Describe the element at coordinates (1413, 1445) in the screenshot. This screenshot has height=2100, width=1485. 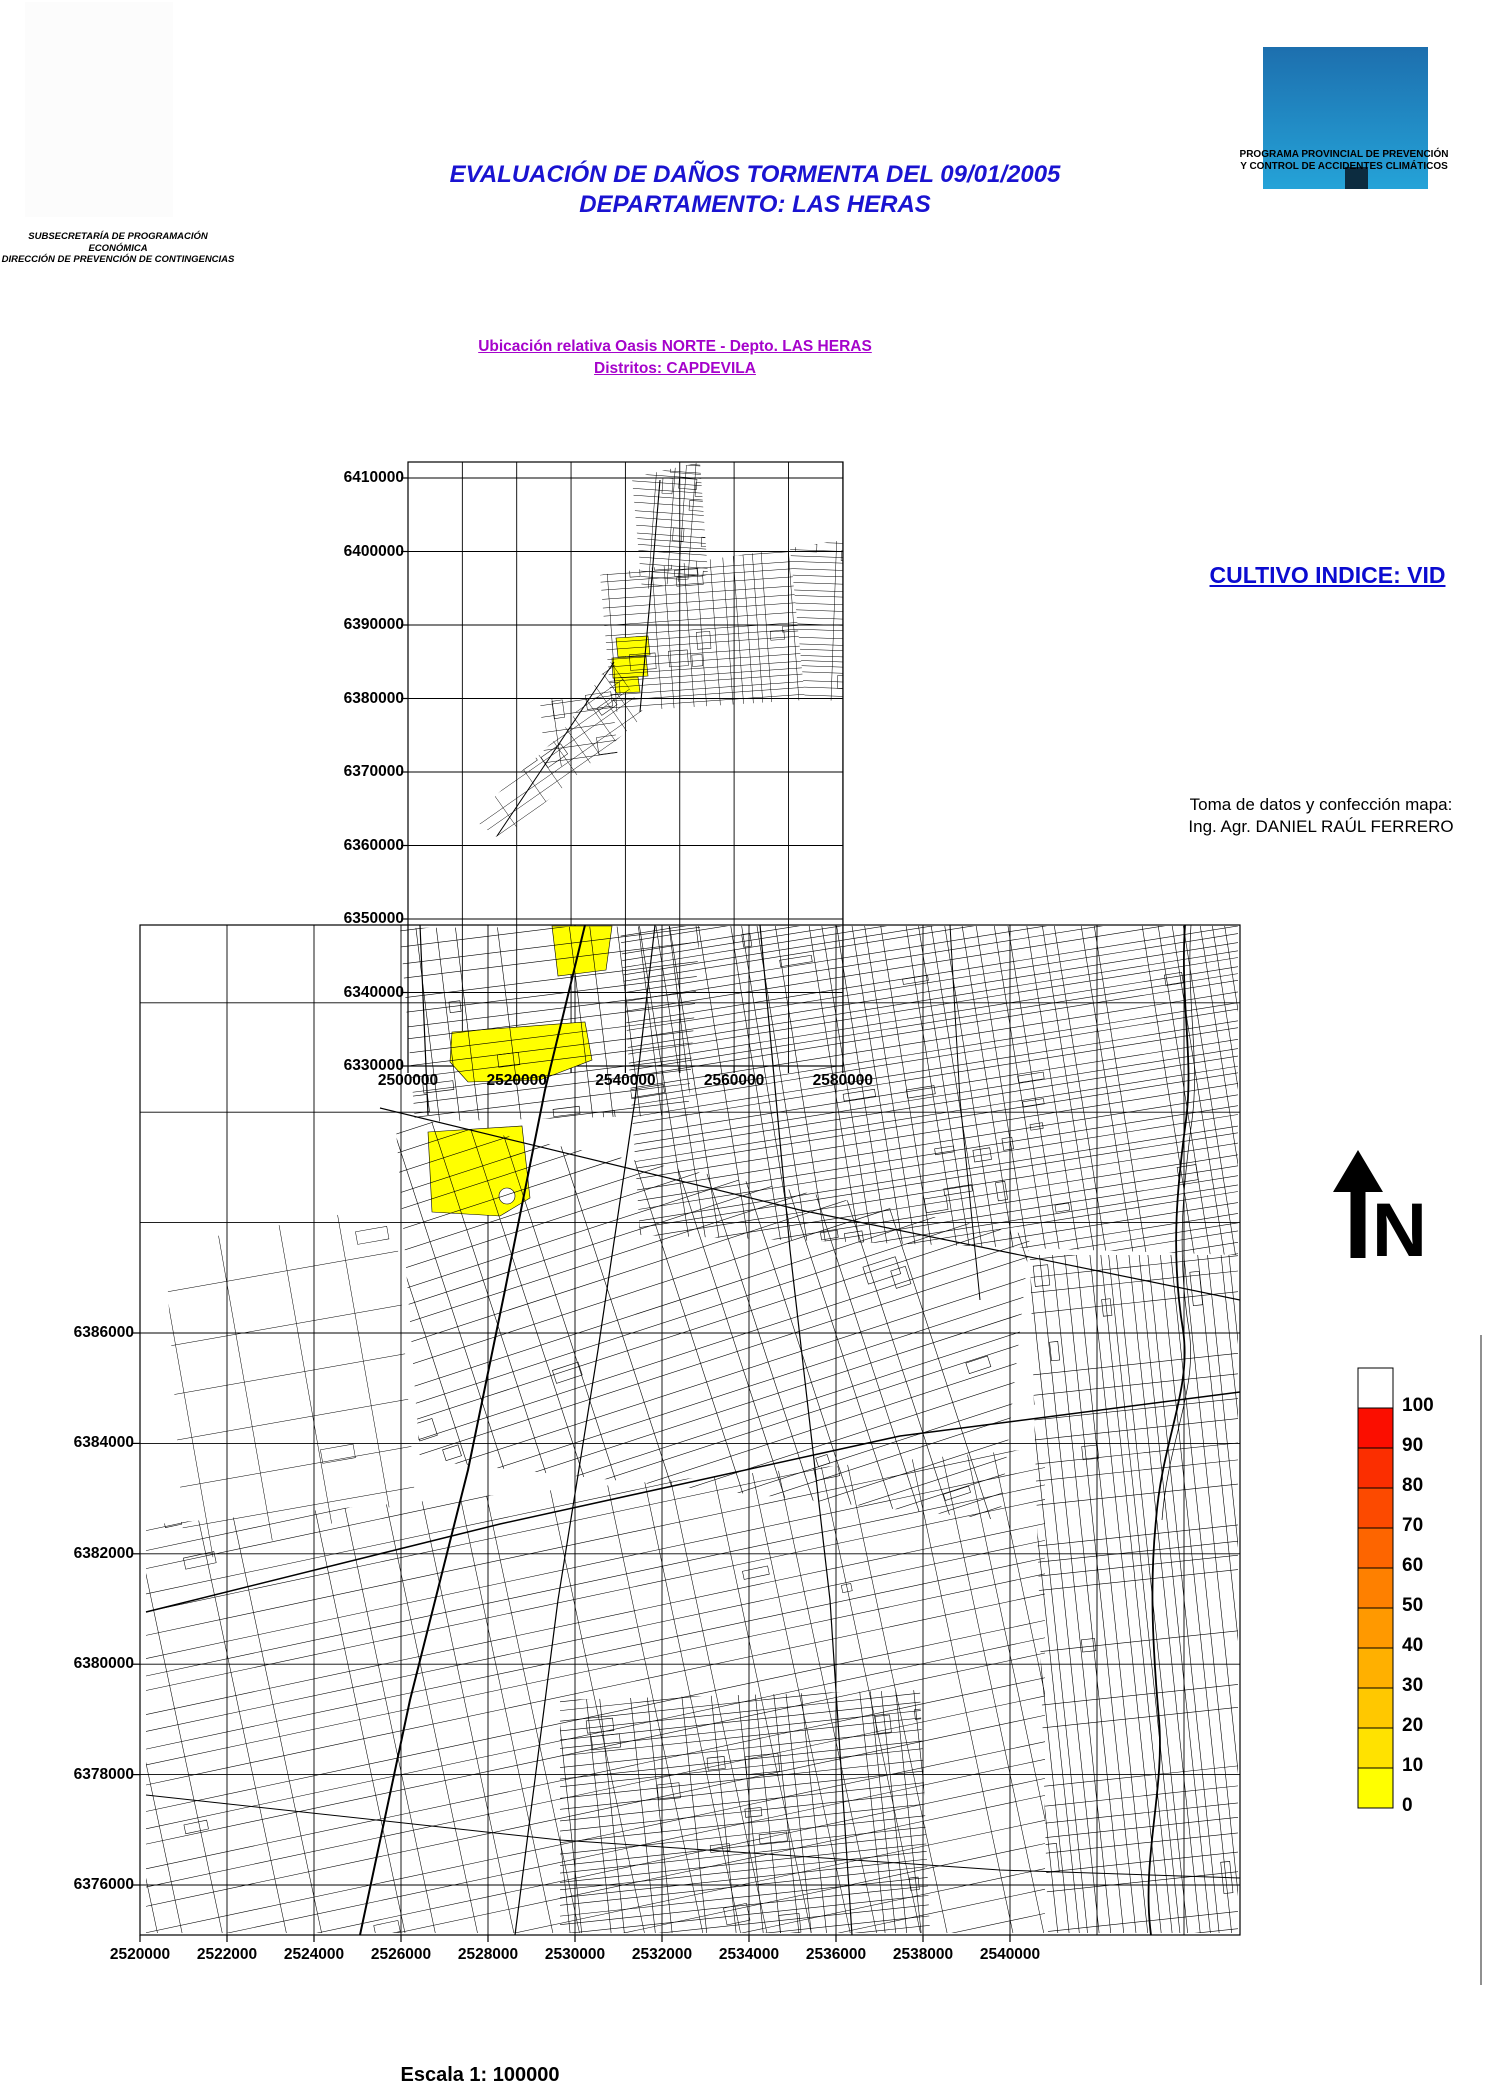
I see `legend-value-label: 90` at that location.